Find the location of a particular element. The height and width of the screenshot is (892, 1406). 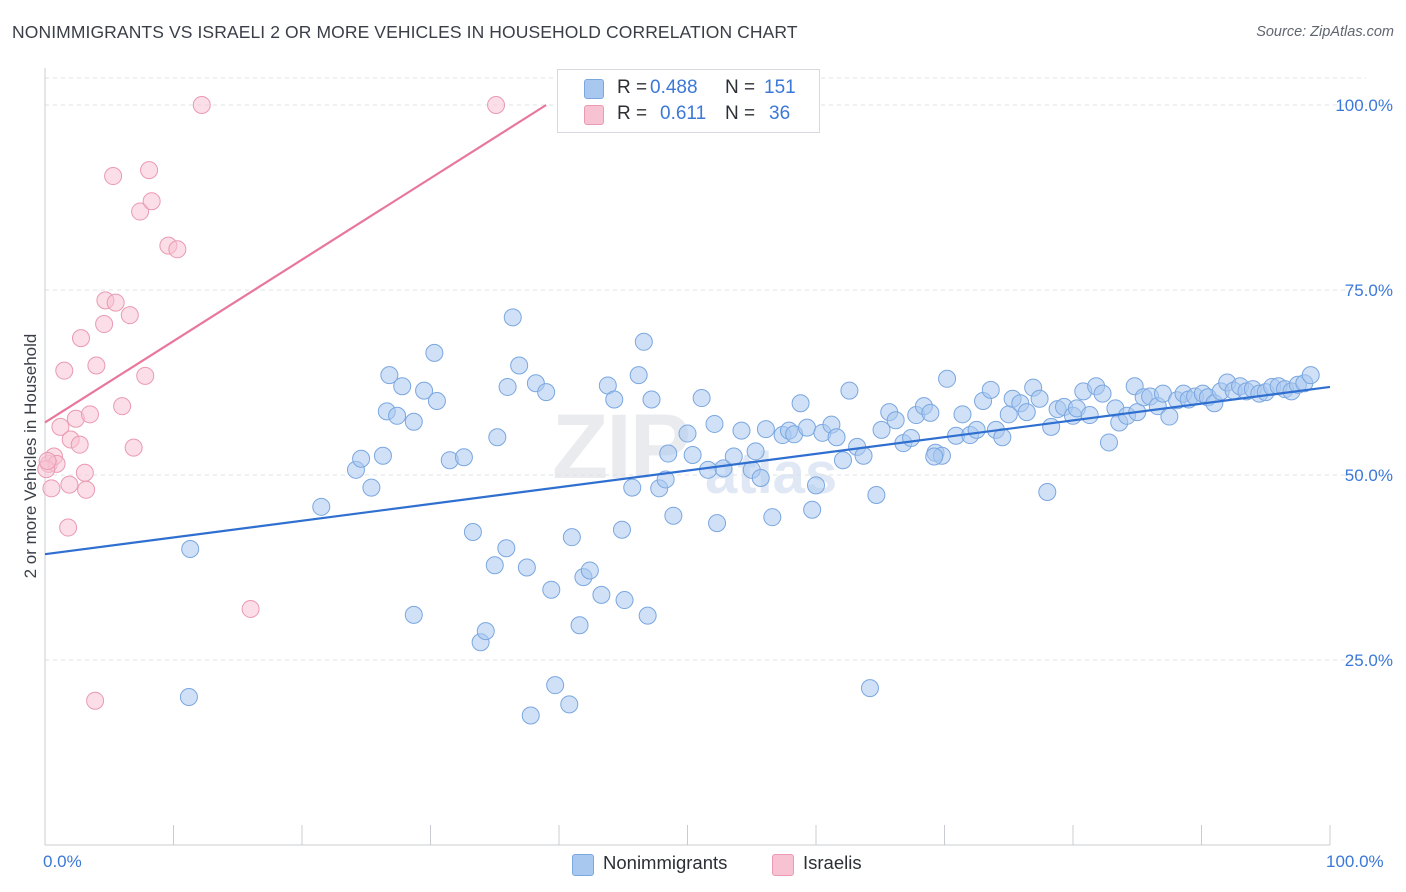

legend-n-value: 151 is located at coordinates (780, 87).